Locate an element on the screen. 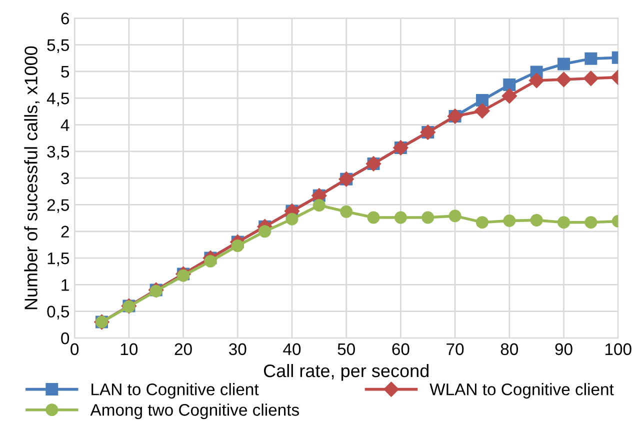 The height and width of the screenshot is (443, 632). legend-label: WLAN to Cognitive client is located at coordinates (522, 391).